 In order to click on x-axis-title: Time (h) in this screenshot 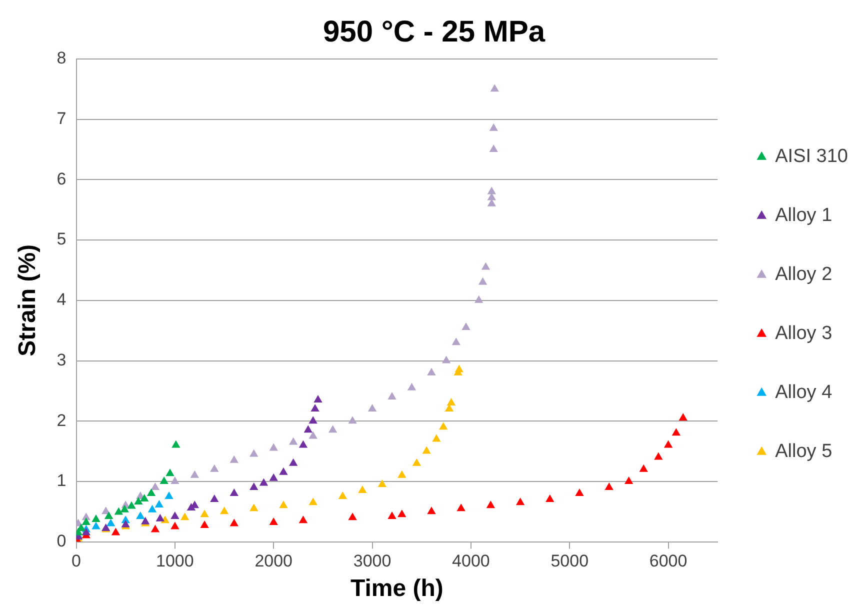, I will do `click(397, 588)`.